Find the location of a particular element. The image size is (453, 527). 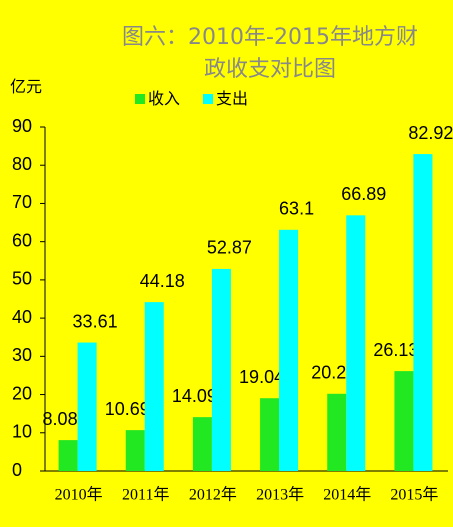

y-tick-label: 70 is located at coordinates (22, 202).